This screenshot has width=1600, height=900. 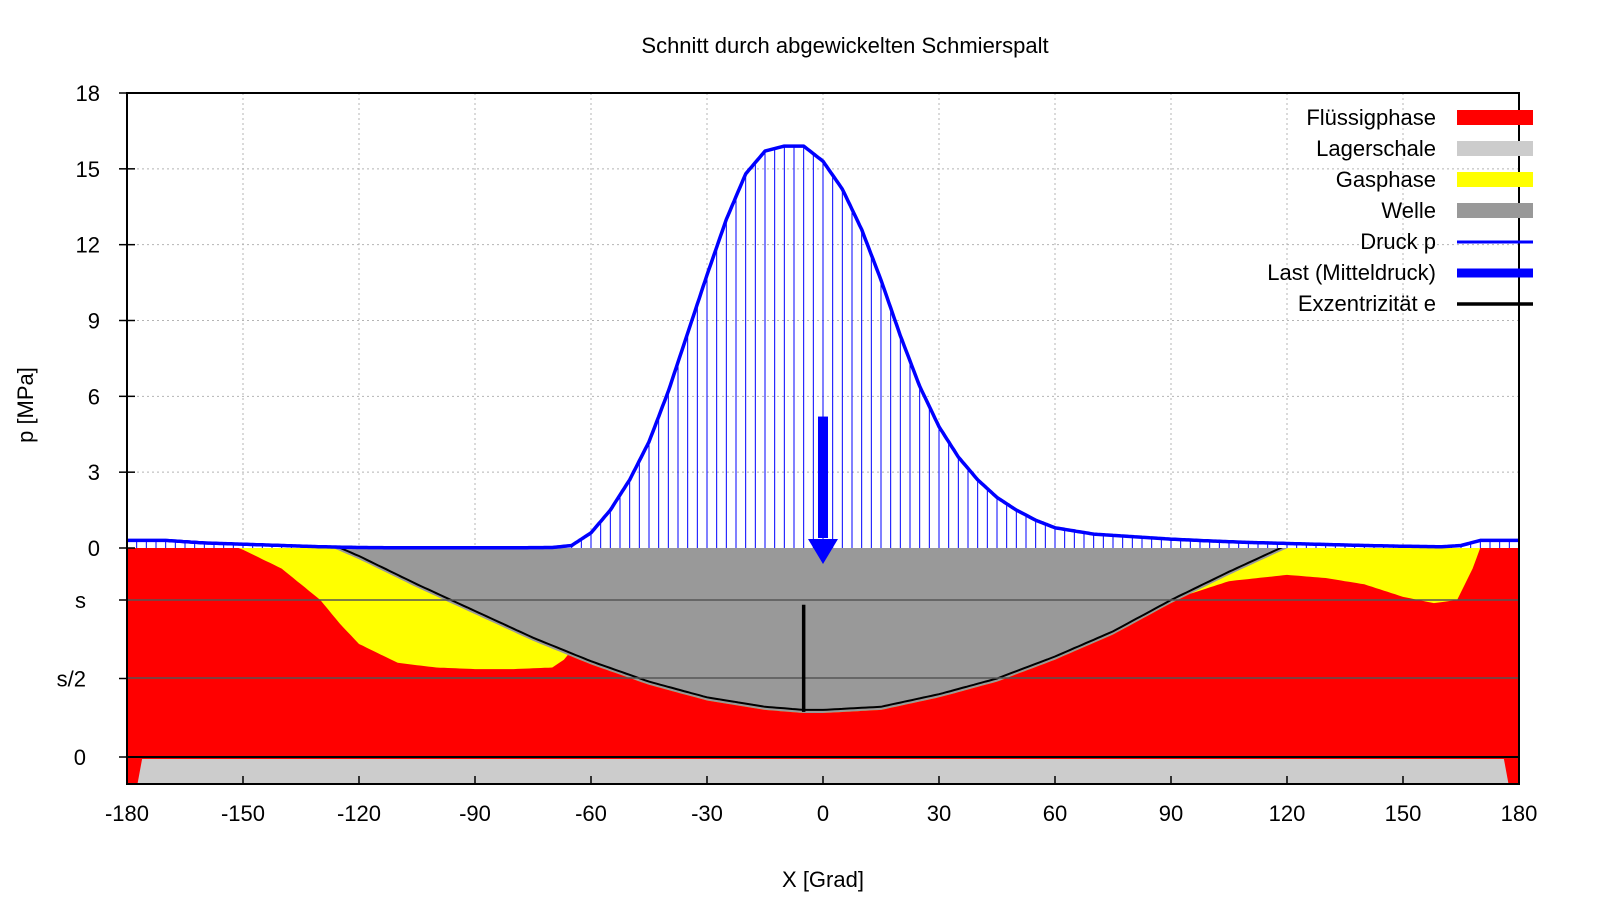 I want to click on x-tick-label: -90, so click(x=475, y=813).